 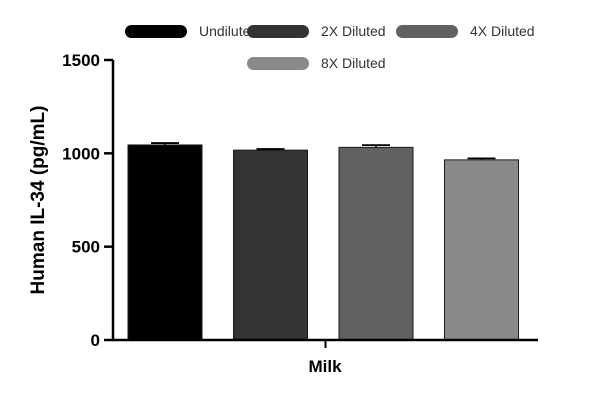 I want to click on y-axis-label: Human IL-34 (pg/mL), so click(x=38, y=200).